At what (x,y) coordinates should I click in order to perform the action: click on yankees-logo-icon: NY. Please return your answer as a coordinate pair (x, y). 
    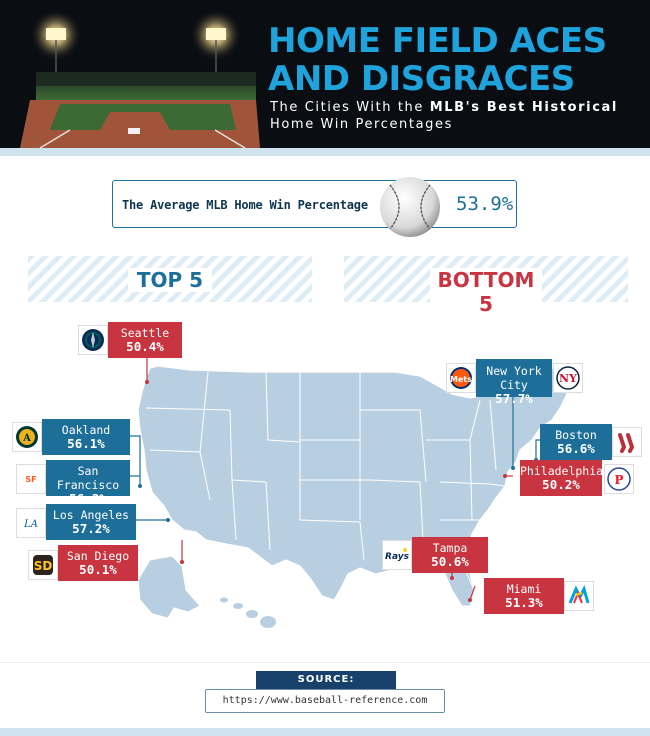
    Looking at the image, I should click on (568, 378).